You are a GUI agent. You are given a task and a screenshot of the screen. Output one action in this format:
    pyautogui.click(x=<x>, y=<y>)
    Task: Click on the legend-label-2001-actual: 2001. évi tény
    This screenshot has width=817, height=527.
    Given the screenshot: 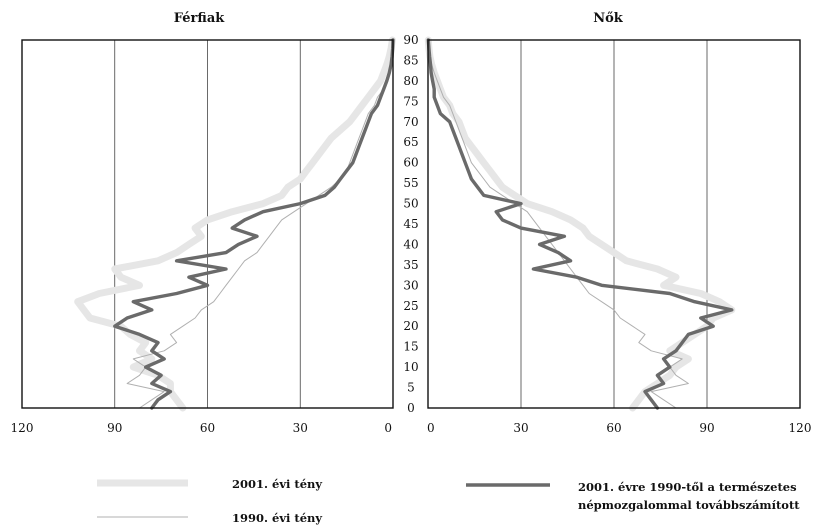 What is the action you would take?
    pyautogui.click(x=277, y=484)
    